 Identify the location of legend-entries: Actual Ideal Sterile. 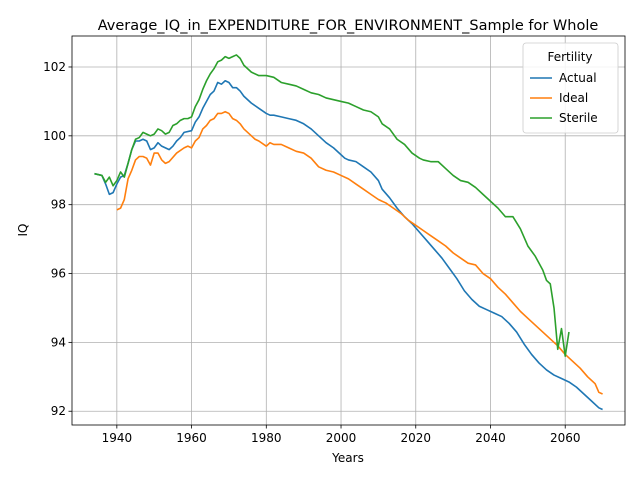
(564, 98).